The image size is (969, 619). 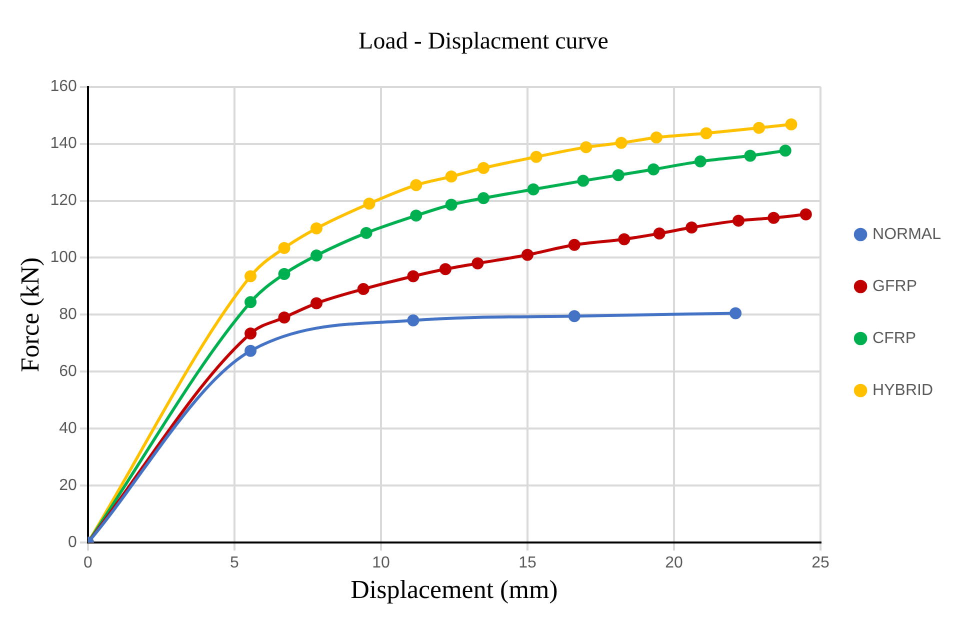 What do you see at coordinates (381, 563) in the screenshot?
I see `x-tick-label: 10` at bounding box center [381, 563].